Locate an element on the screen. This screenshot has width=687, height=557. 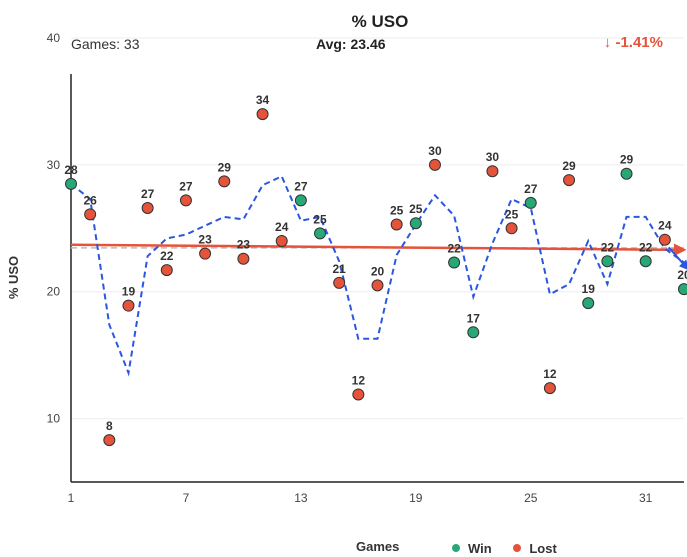
x-tick-label: 7 is located at coordinates (186, 498).